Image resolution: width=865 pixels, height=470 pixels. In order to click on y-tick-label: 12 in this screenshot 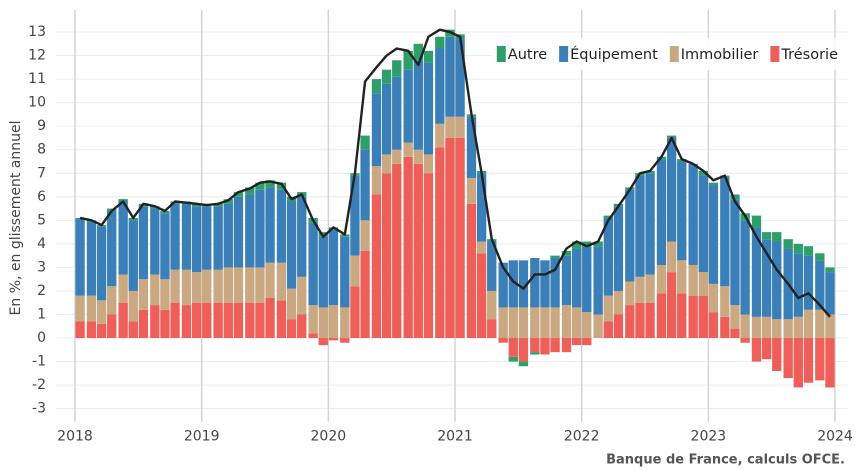, I will do `click(37, 56)`.